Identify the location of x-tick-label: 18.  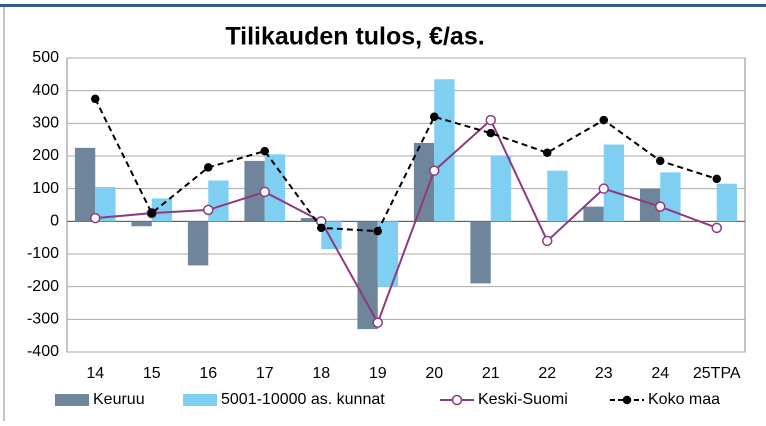
(321, 373).